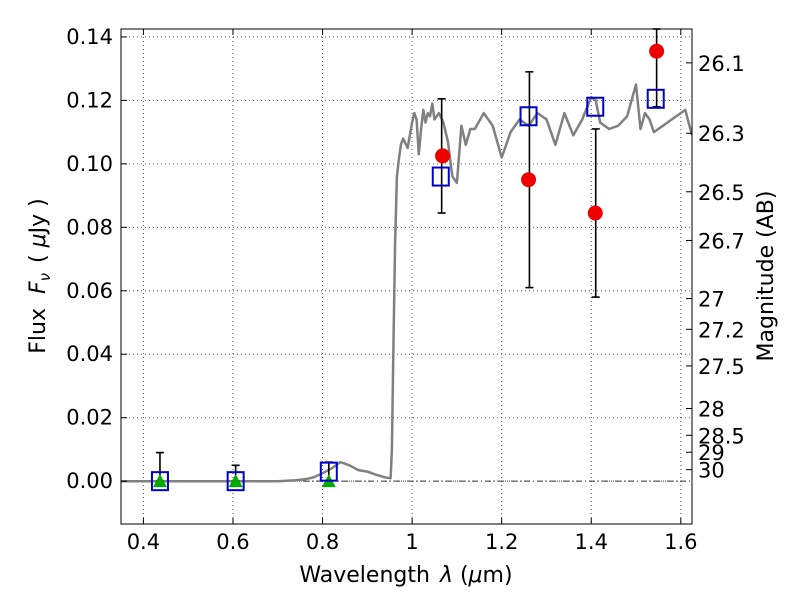  What do you see at coordinates (711, 300) in the screenshot?
I see `magnitude-tick-label: 27` at bounding box center [711, 300].